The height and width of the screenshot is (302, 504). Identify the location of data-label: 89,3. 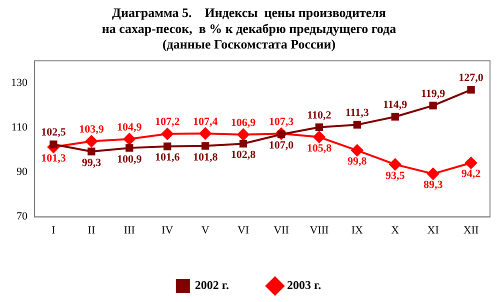
(433, 185).